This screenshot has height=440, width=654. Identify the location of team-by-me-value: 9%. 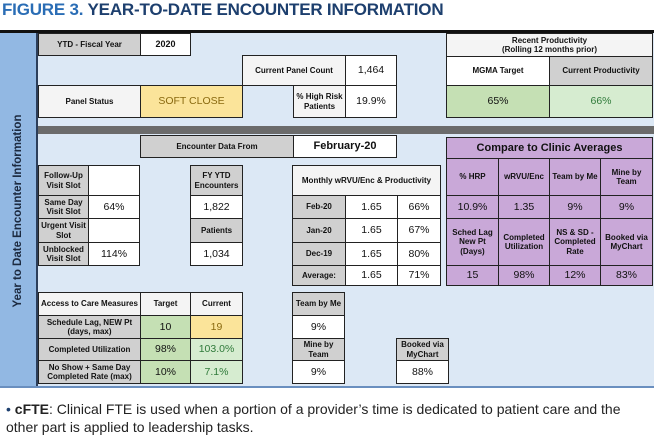
(318, 327).